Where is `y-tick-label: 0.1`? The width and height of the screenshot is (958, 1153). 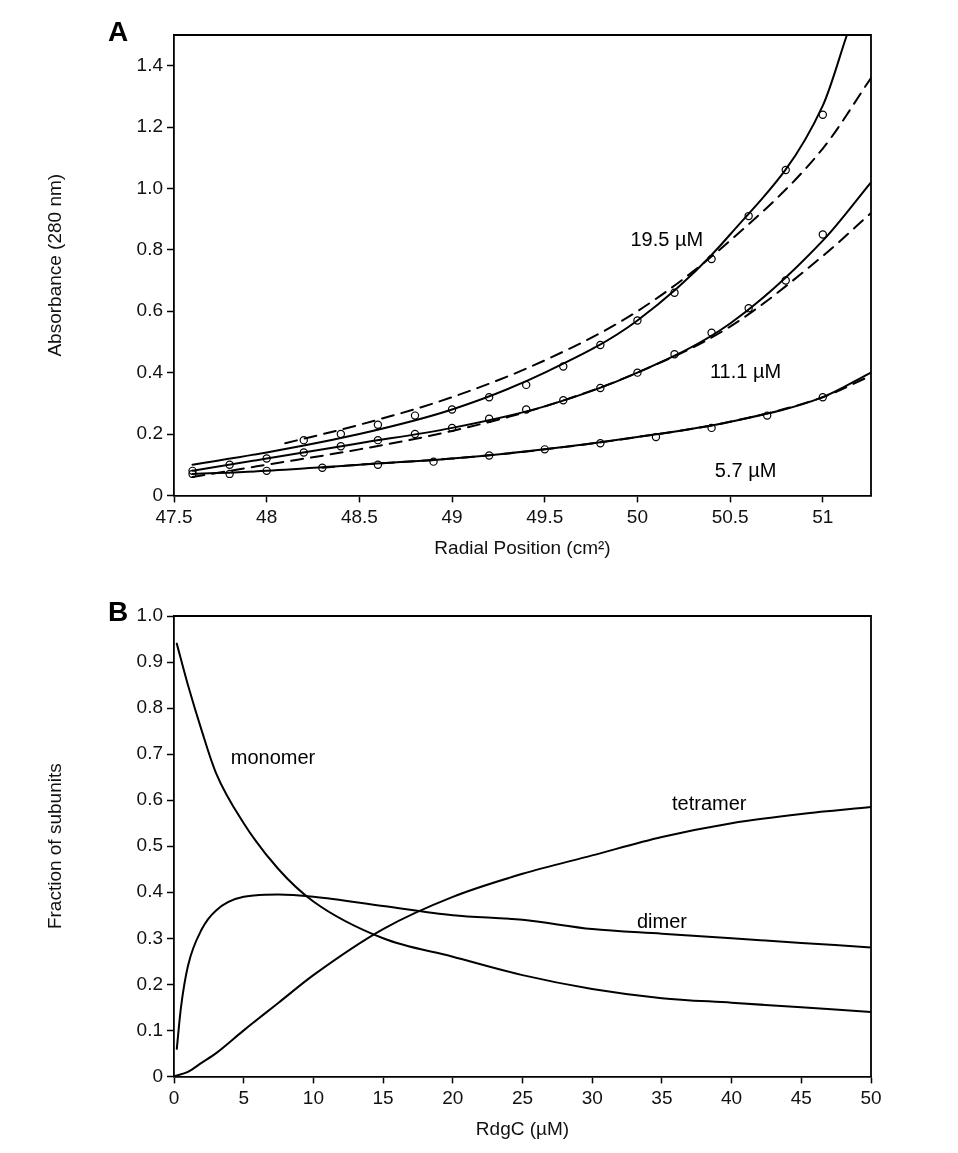 y-tick-label: 0.1 is located at coordinates (149, 1029).